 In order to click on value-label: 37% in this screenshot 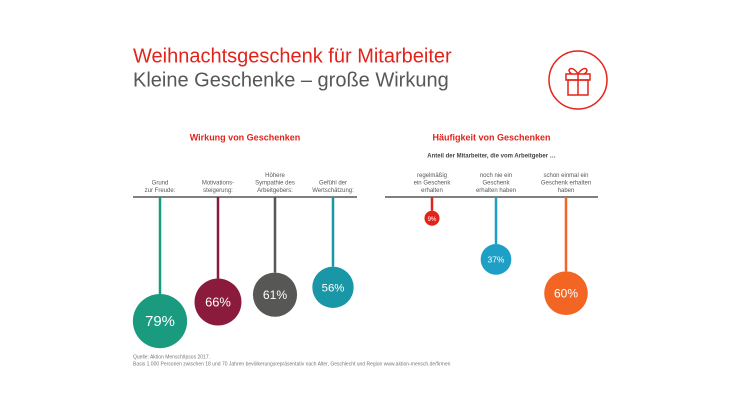, I will do `click(496, 260)`.